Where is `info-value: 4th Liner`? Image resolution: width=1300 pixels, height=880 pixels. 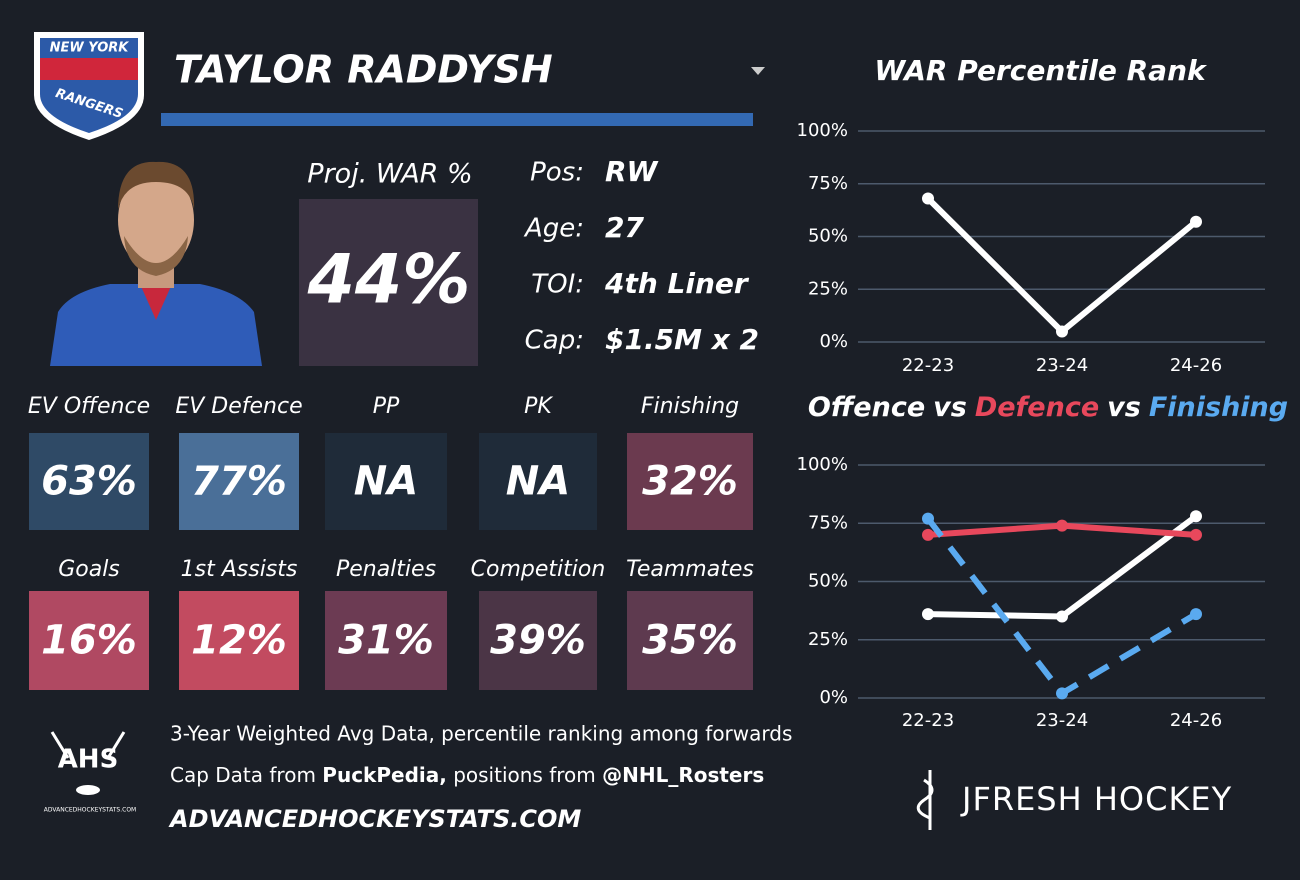
info-value: 4th Liner is located at coordinates (677, 283).